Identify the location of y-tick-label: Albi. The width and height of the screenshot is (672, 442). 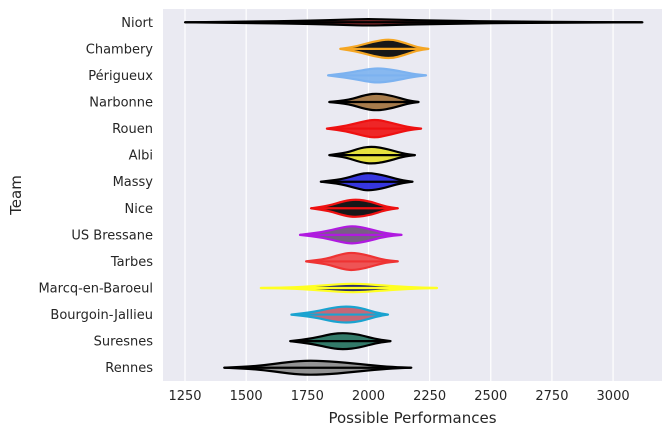
(141, 156).